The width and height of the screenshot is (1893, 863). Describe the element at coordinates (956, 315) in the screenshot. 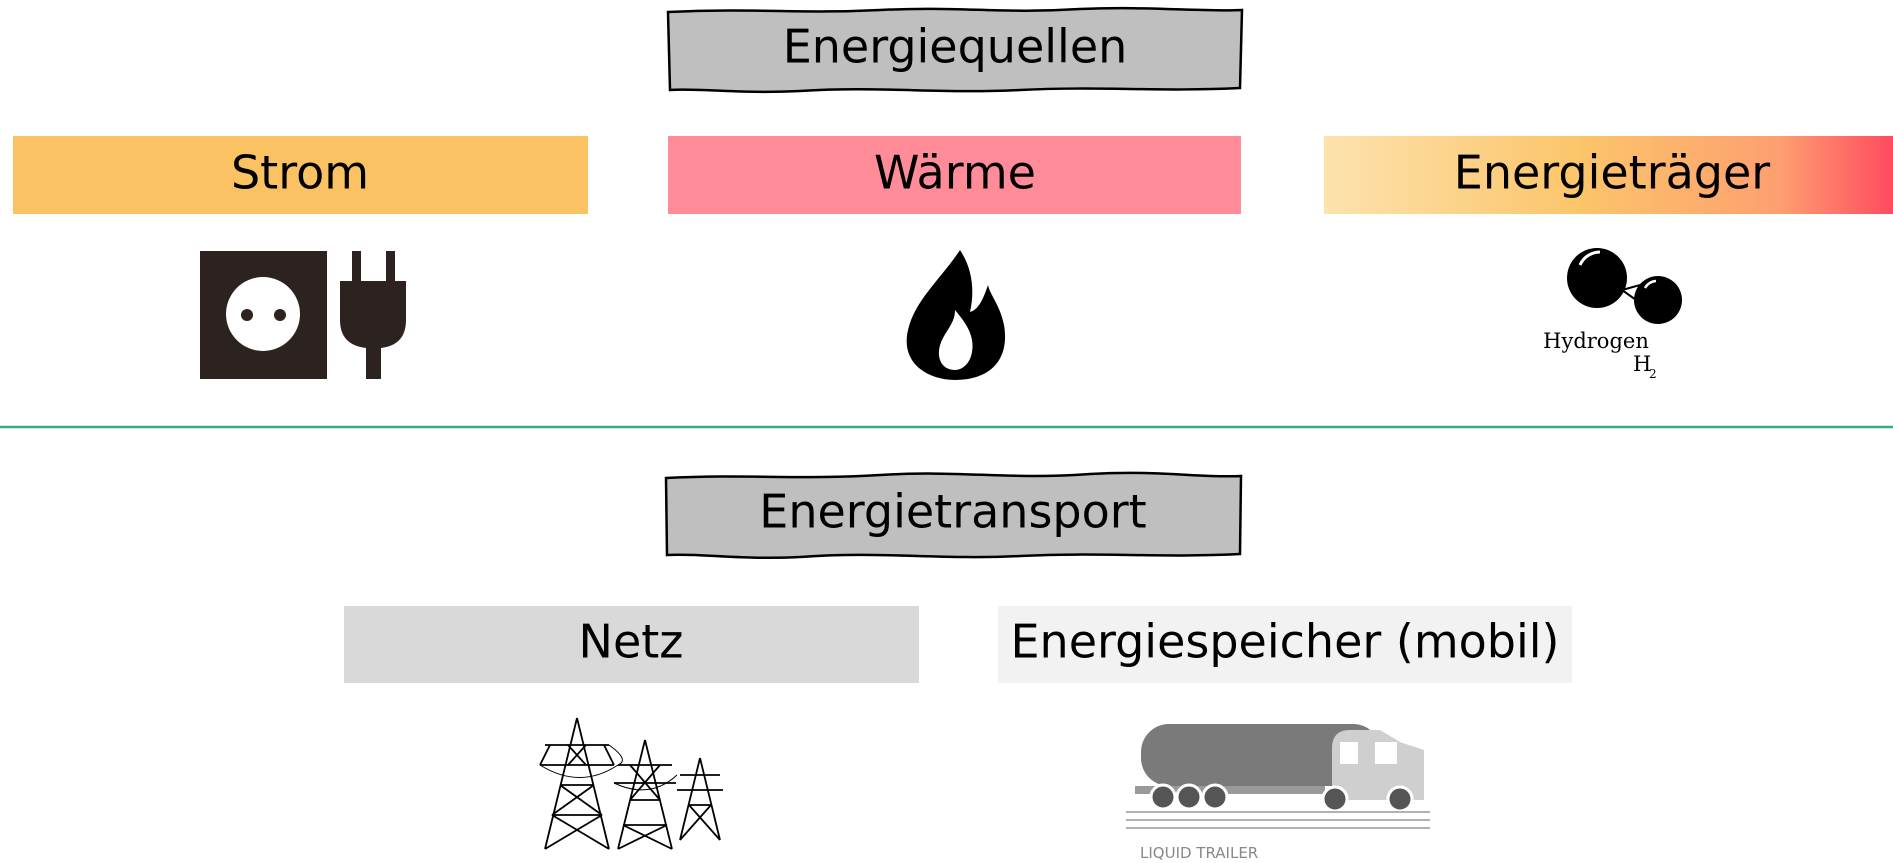

I see `flame-icon` at that location.